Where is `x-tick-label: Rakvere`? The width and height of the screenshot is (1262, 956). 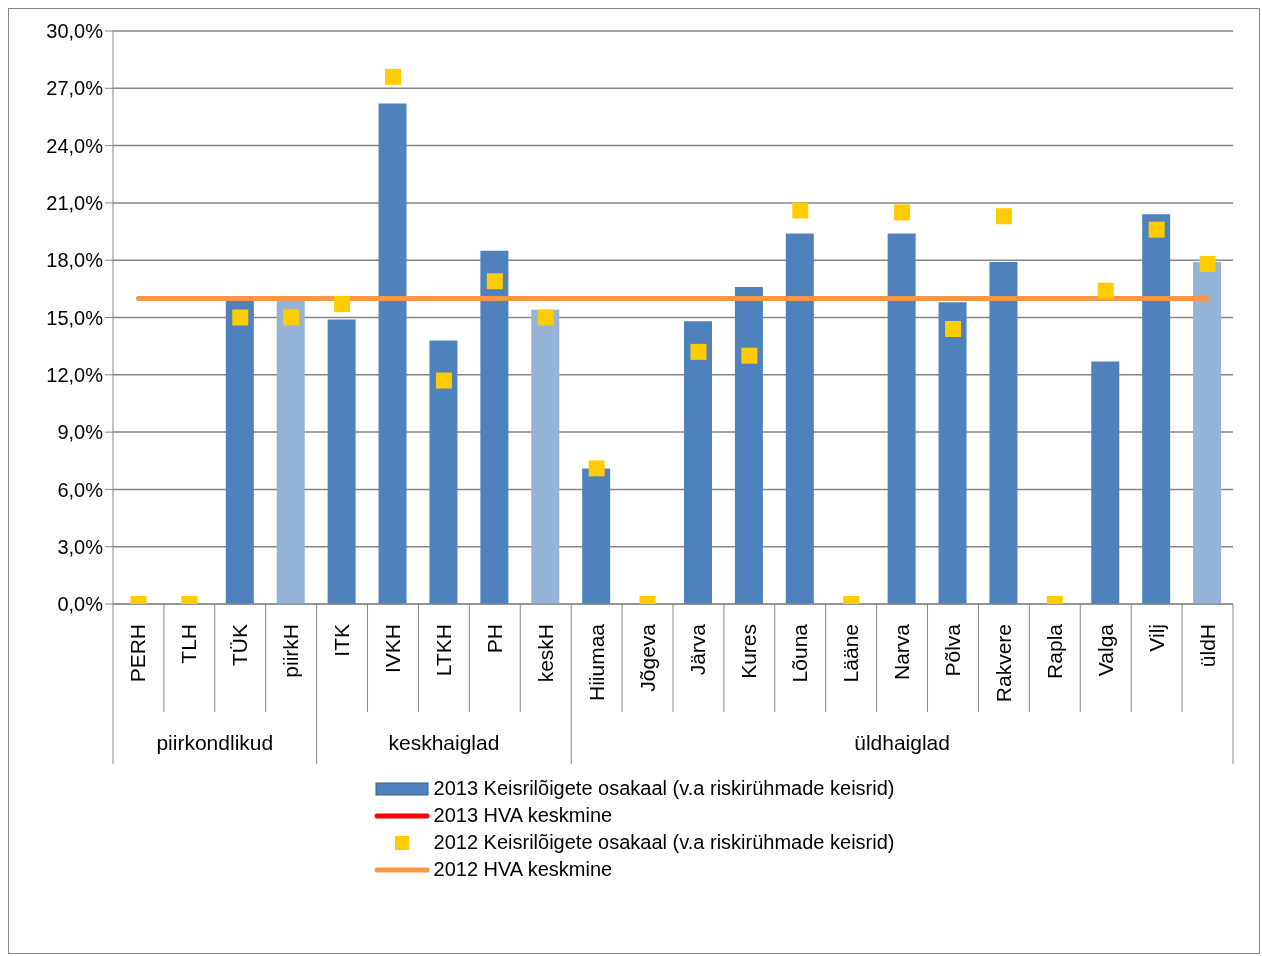 x-tick-label: Rakvere is located at coordinates (1003, 663).